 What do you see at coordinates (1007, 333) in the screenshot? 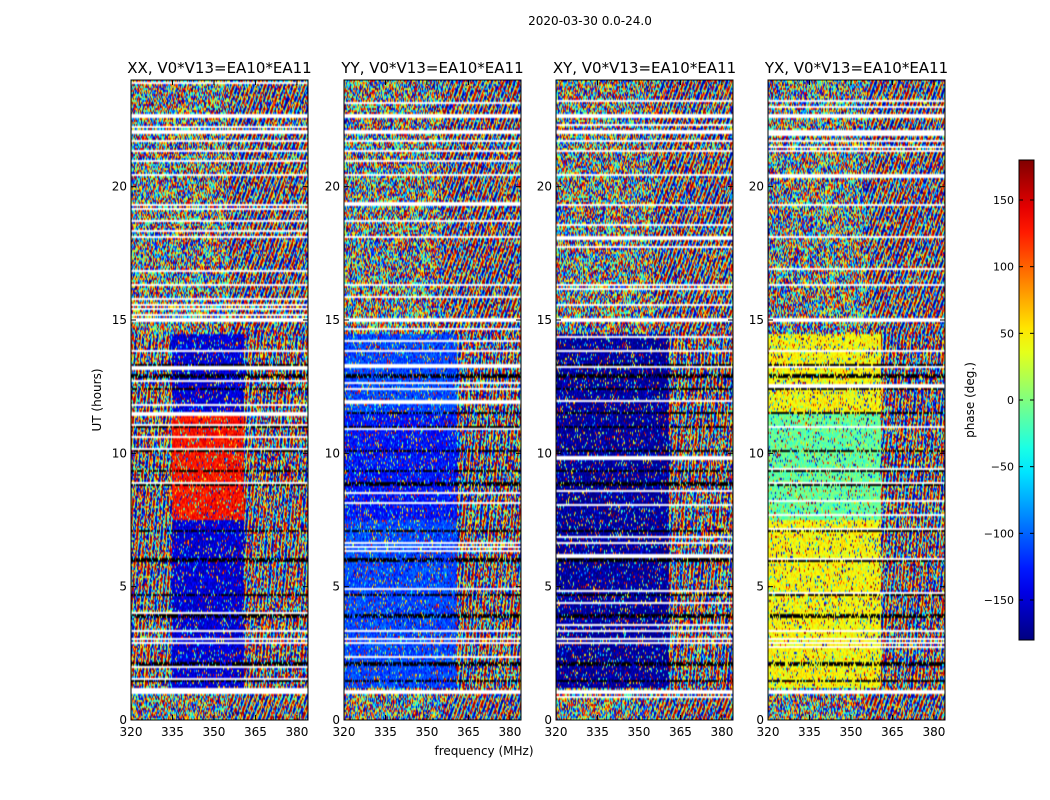
I see `colorbar-tick-label: 50` at bounding box center [1007, 333].